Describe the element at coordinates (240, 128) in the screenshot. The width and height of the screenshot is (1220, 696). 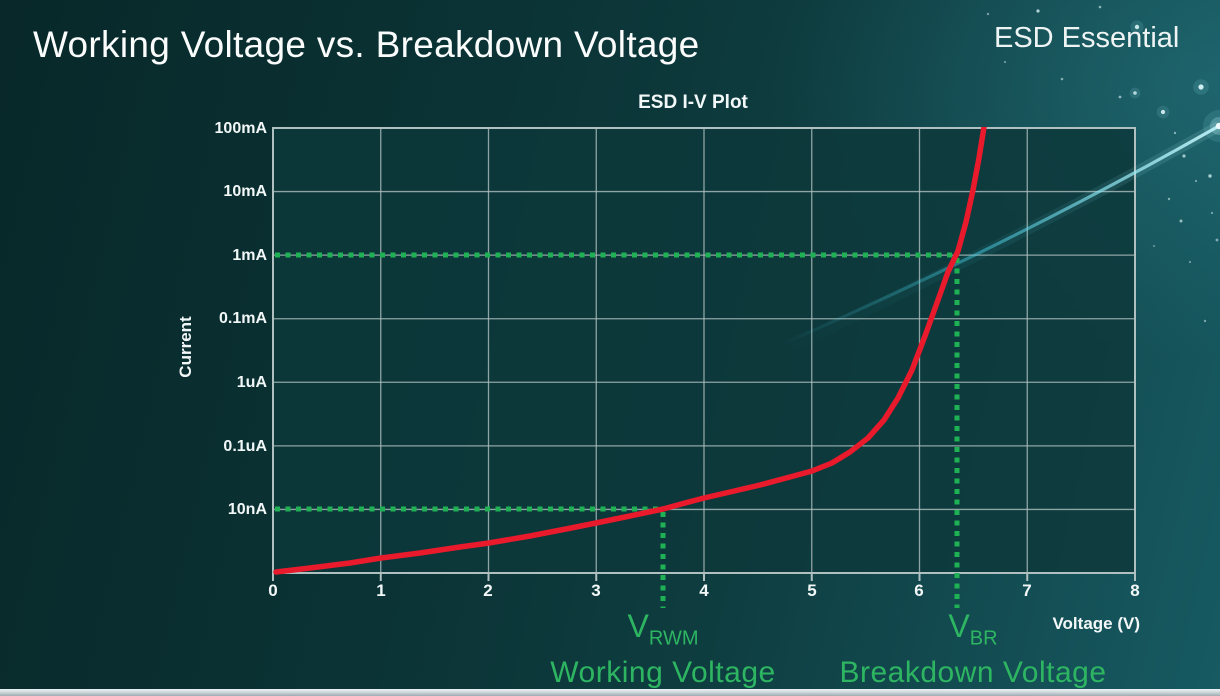
I see `y-tick-100mA: 100mA` at that location.